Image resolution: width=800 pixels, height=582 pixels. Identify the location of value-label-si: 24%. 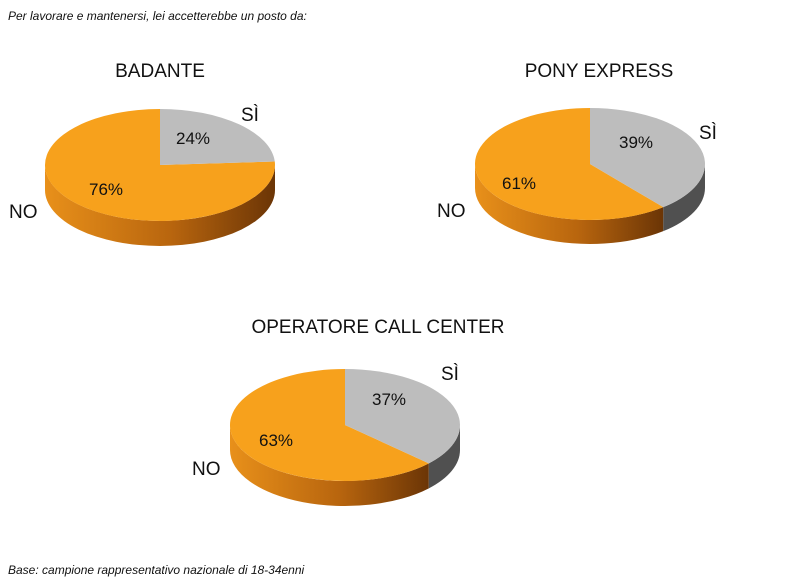
(193, 138).